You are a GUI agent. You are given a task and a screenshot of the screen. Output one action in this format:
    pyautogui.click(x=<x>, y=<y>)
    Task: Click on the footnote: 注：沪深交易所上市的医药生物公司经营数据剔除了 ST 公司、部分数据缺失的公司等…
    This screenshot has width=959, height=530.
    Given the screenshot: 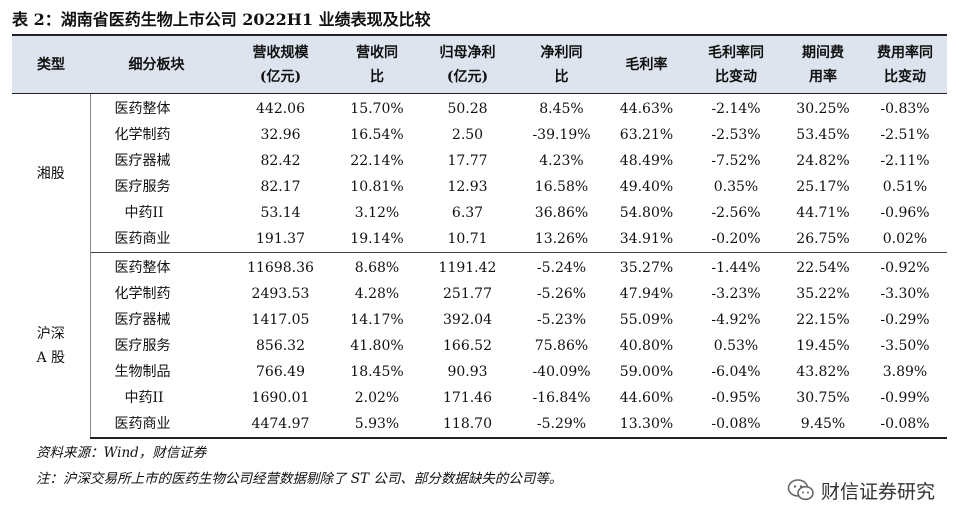 What is the action you would take?
    pyautogui.click(x=299, y=479)
    